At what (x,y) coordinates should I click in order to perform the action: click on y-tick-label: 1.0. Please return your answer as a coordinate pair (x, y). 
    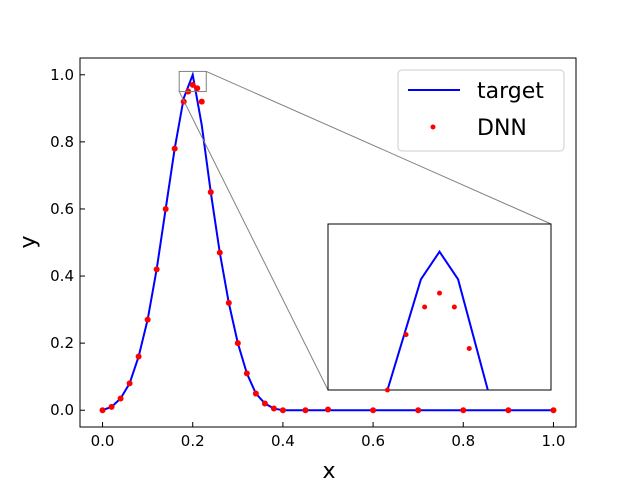
    Looking at the image, I should click on (62, 75).